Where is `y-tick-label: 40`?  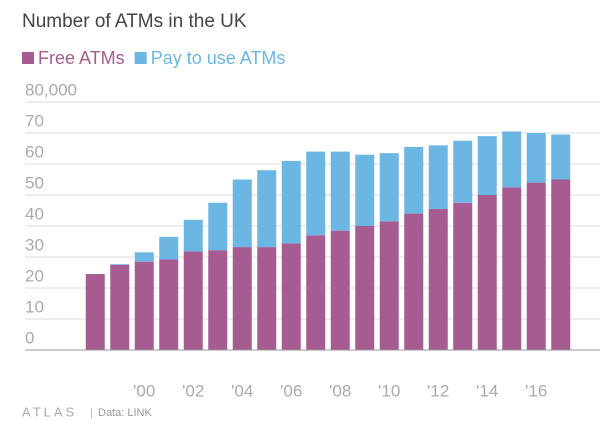
y-tick-label: 40 is located at coordinates (34, 213).